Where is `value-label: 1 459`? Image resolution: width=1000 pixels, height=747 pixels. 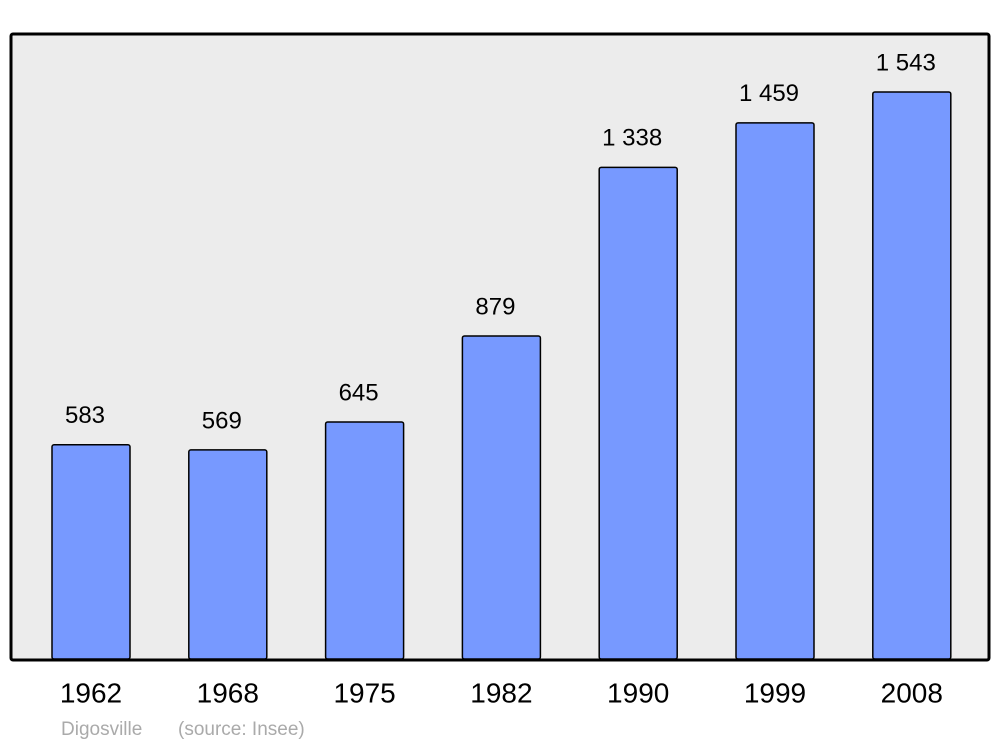 value-label: 1 459 is located at coordinates (769, 93).